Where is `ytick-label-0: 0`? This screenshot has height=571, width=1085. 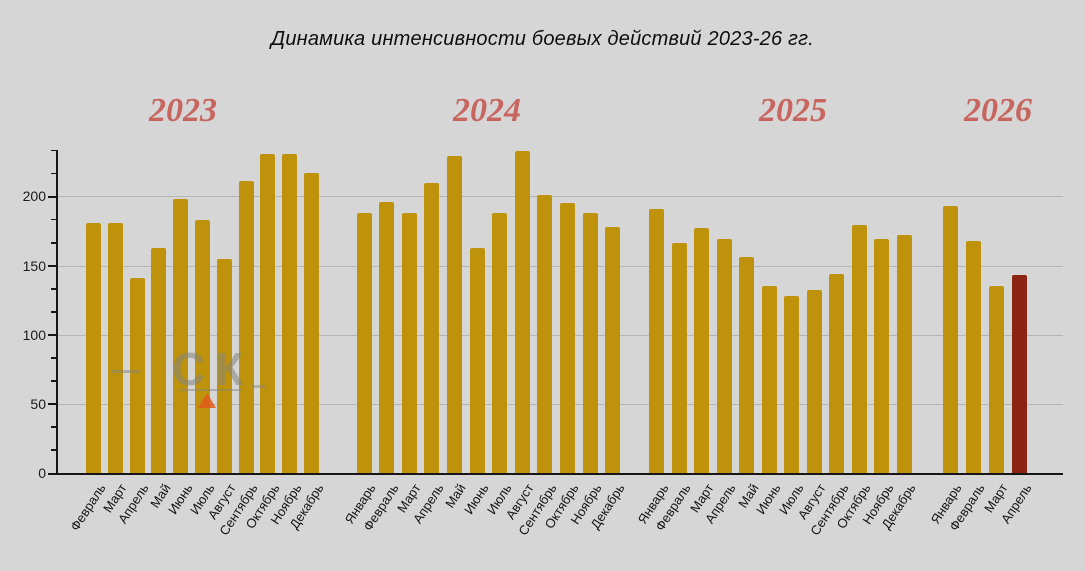
ytick-label-0: 0 is located at coordinates (42, 473).